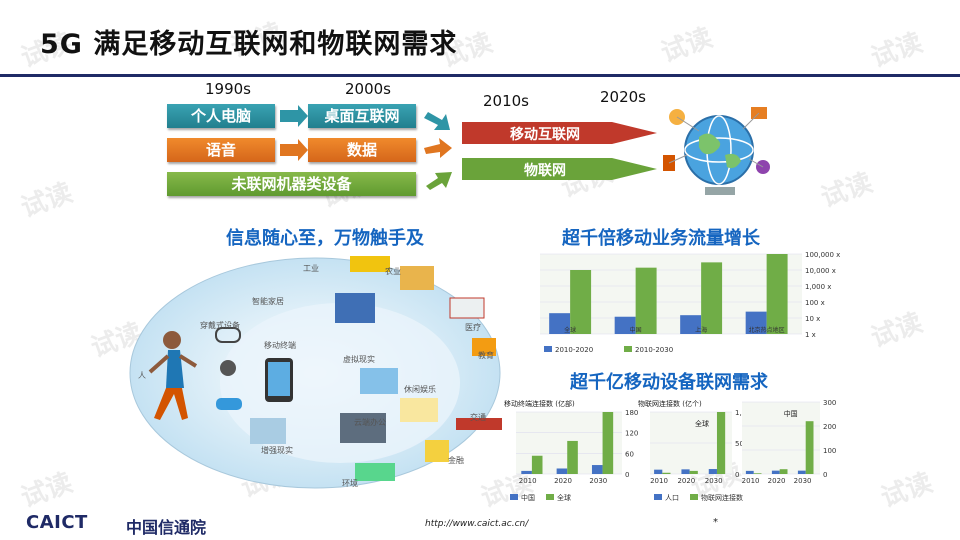 This screenshot has width=960, height=540. Describe the element at coordinates (268, 431) in the screenshot. I see `ar-icon` at that location.